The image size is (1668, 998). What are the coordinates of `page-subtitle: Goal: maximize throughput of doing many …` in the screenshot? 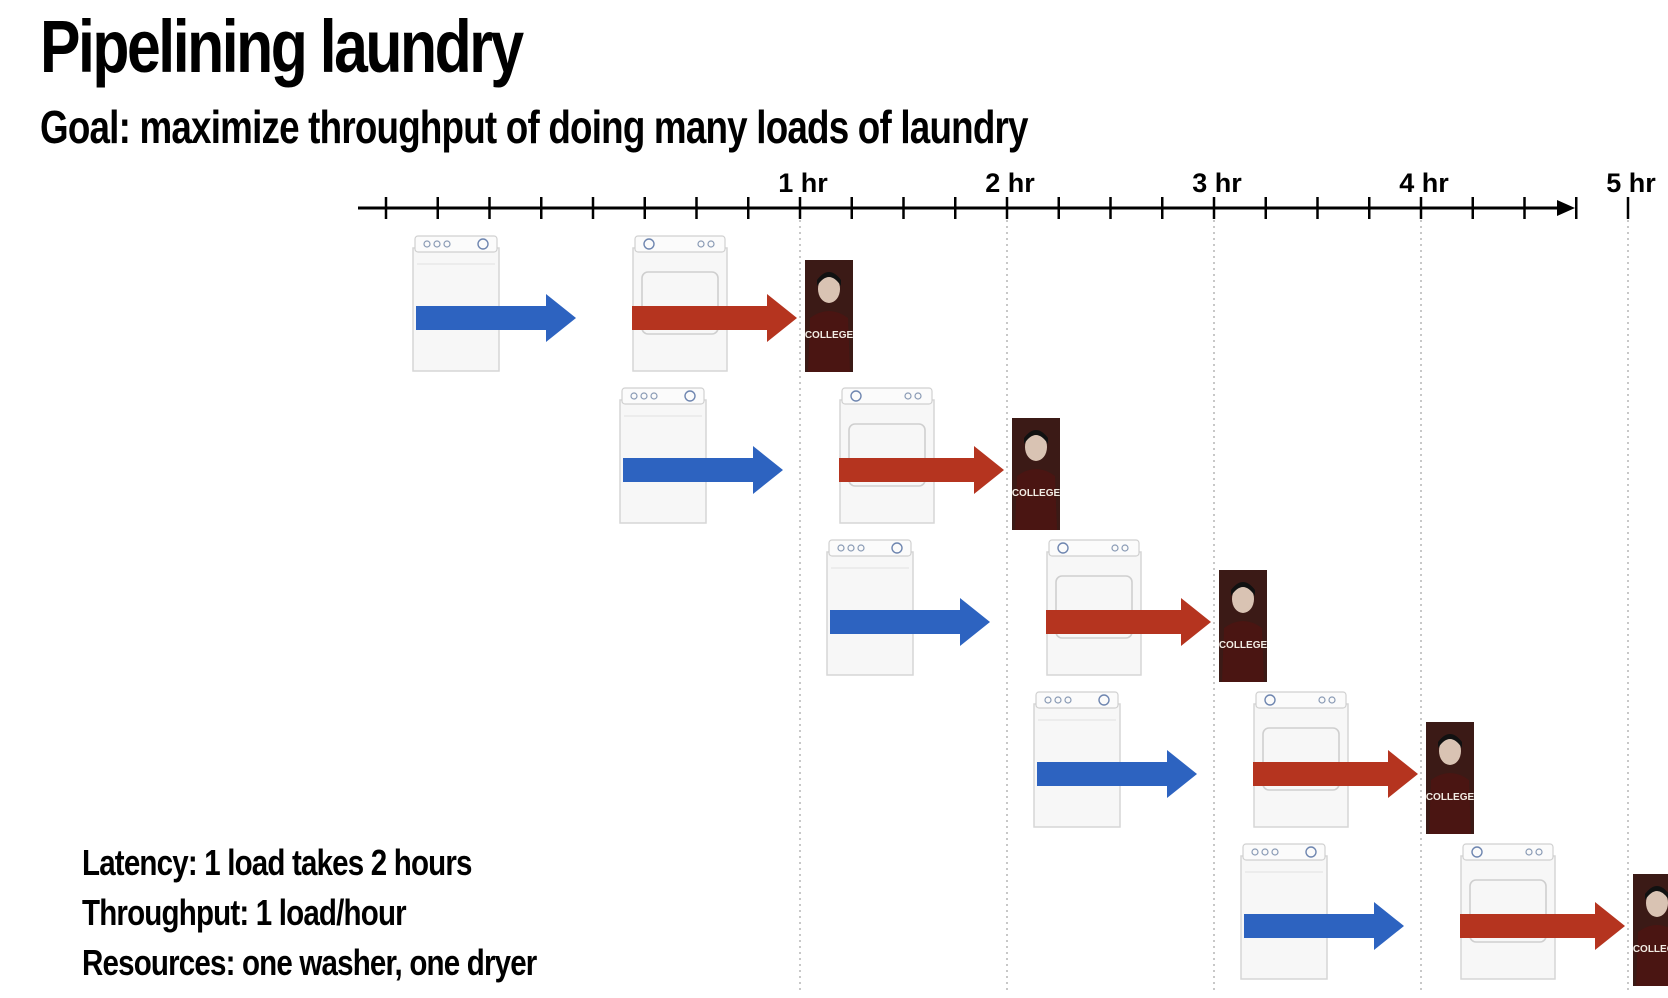 It's located at (534, 127).